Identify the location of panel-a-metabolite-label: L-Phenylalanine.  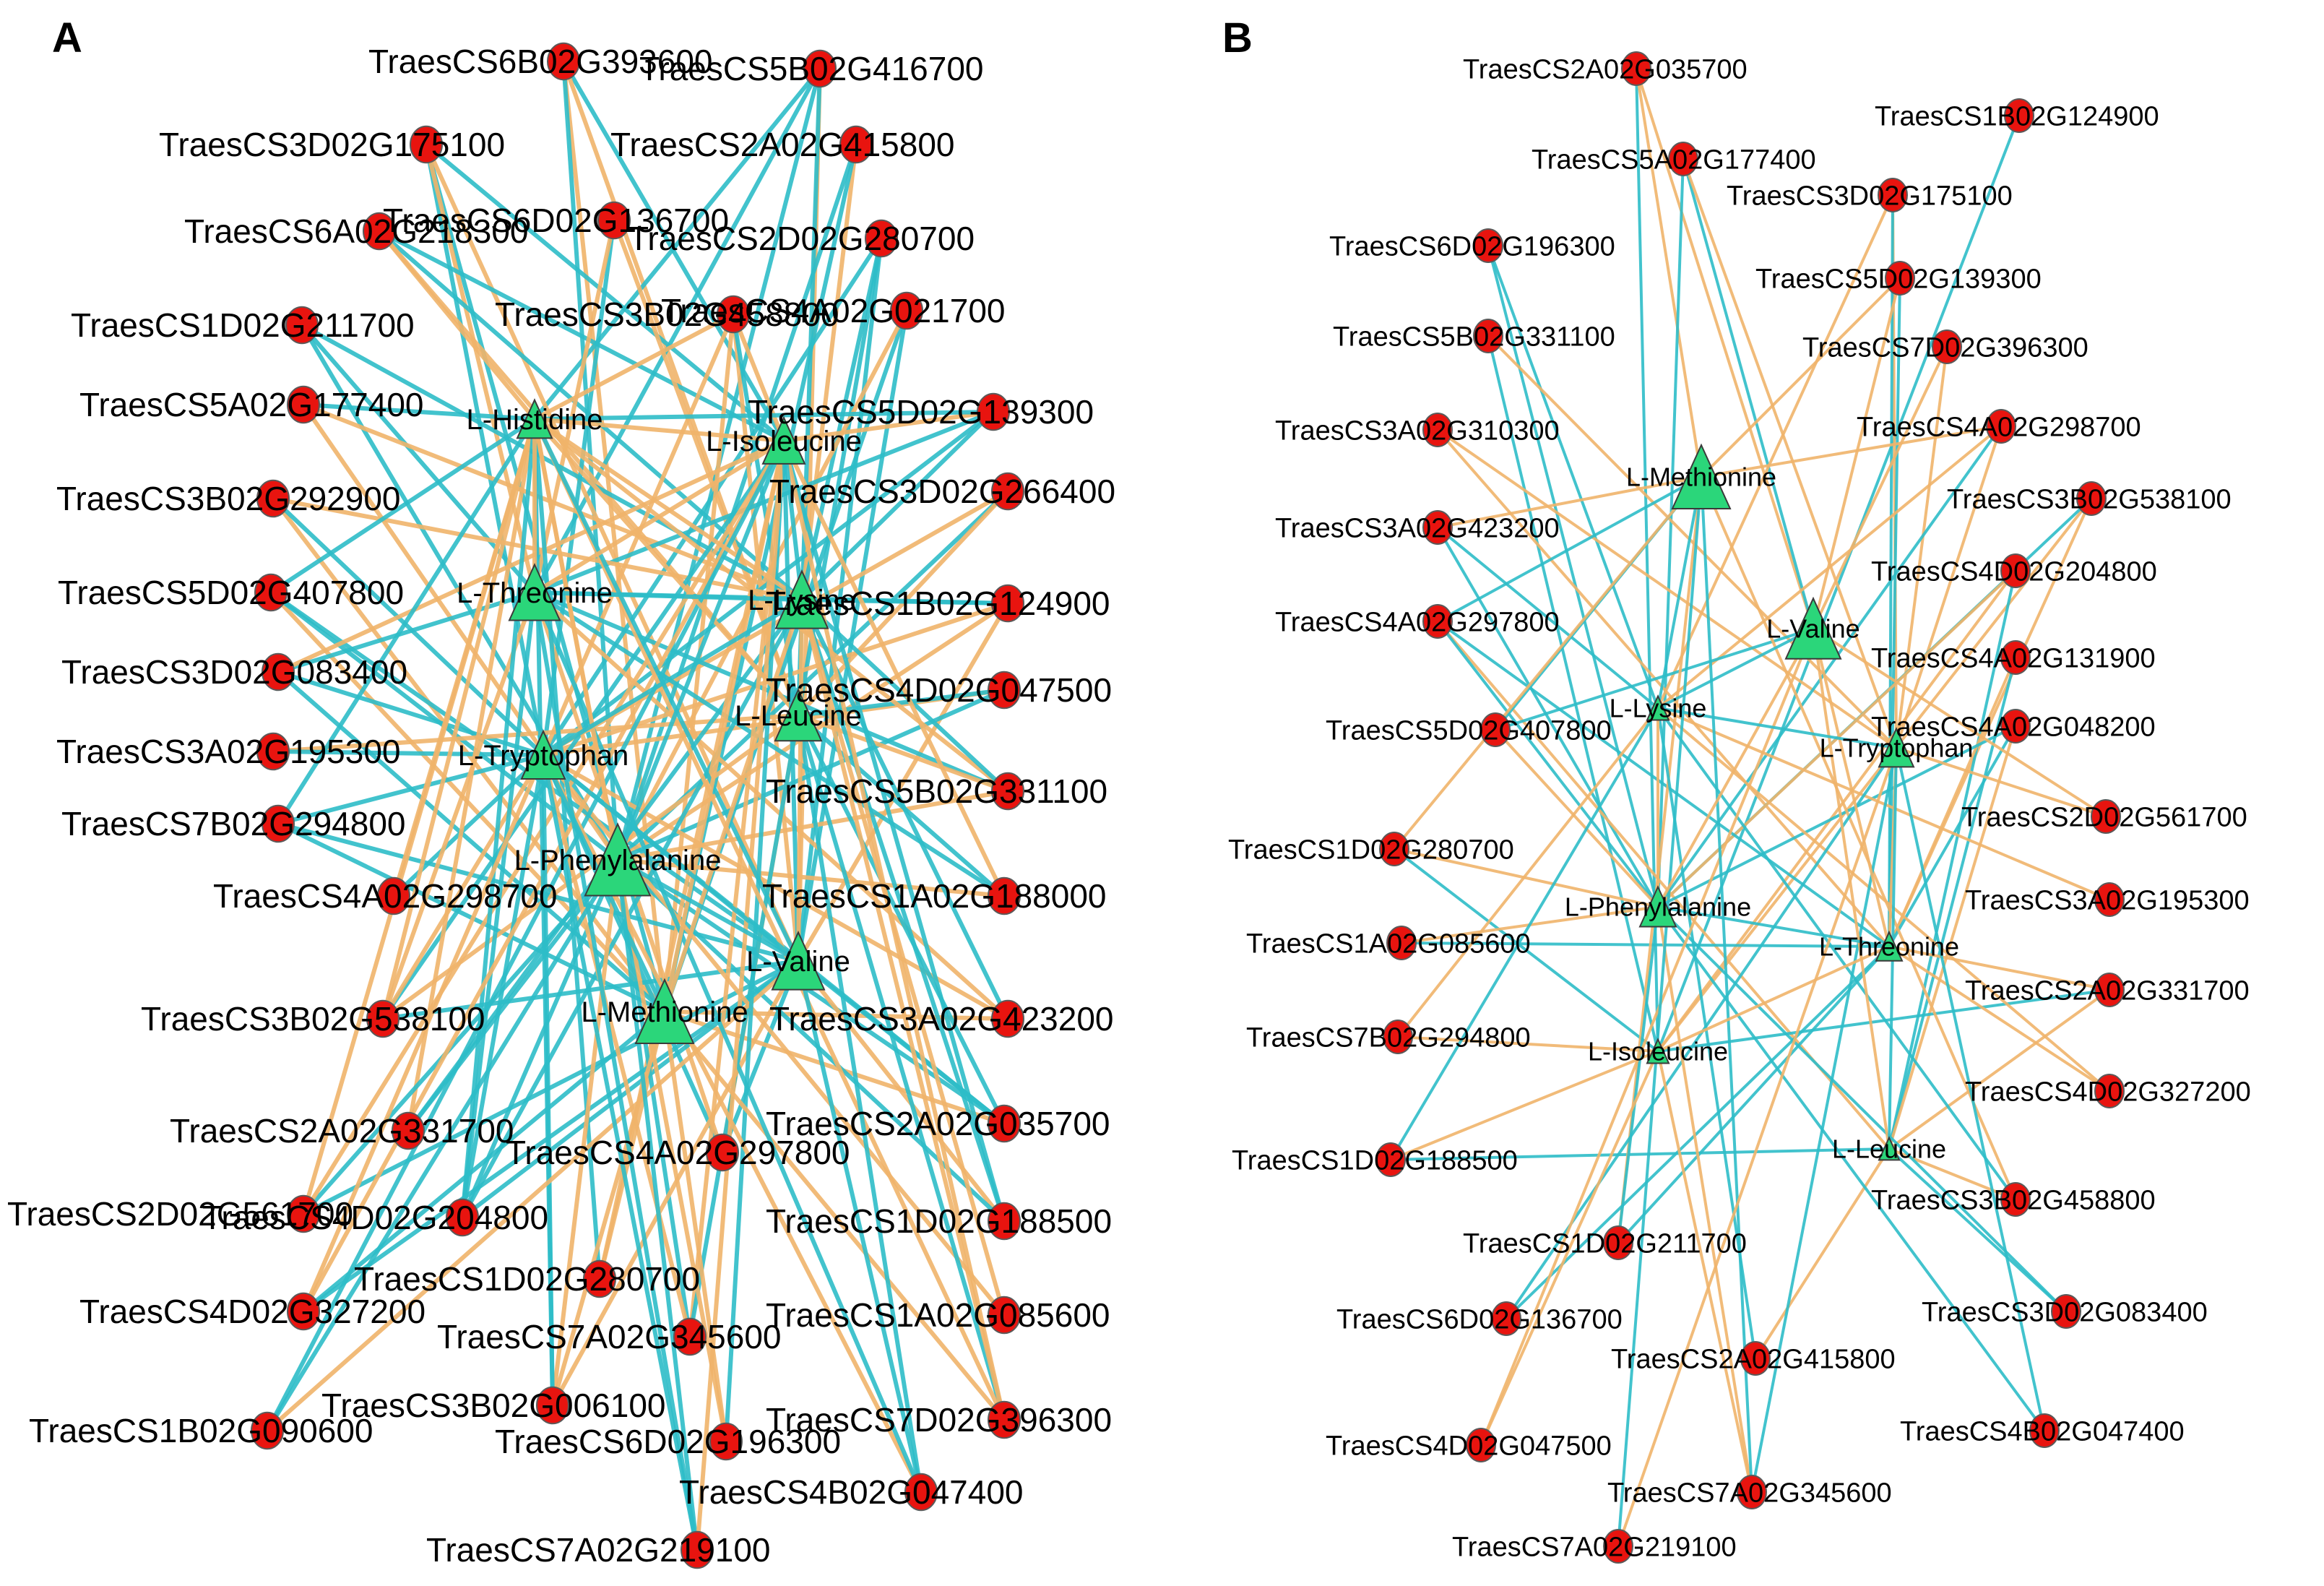
(618, 860).